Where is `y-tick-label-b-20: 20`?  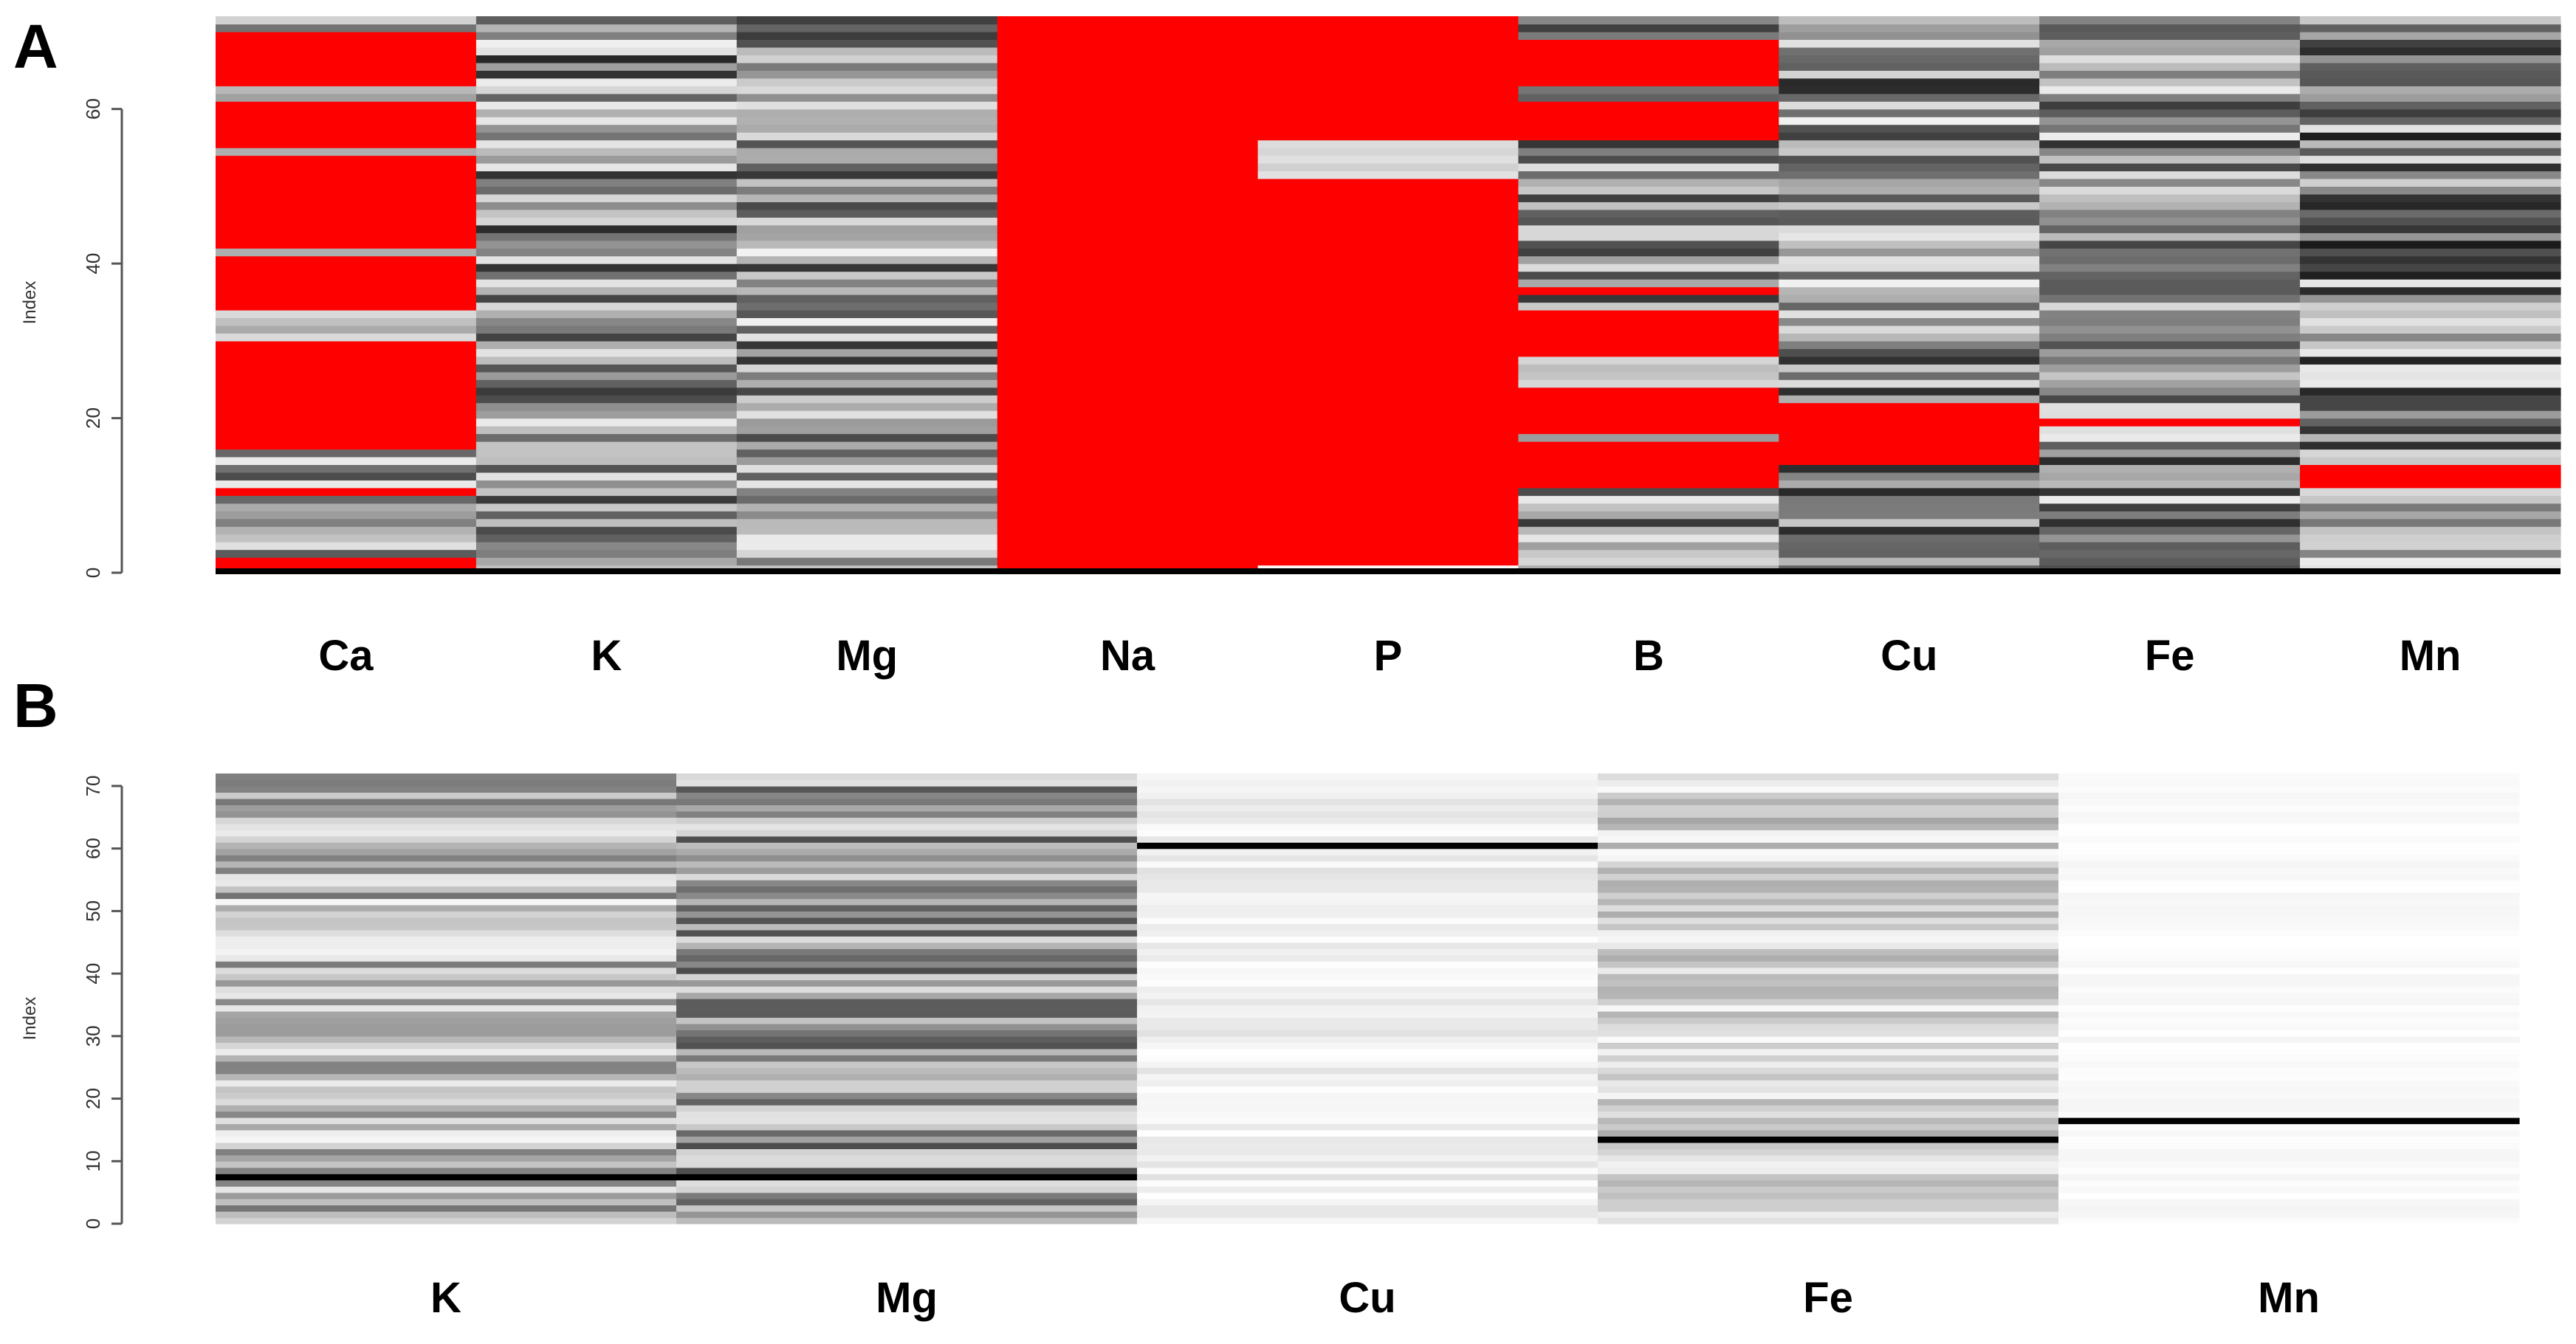
y-tick-label-b-20: 20 is located at coordinates (93, 1098).